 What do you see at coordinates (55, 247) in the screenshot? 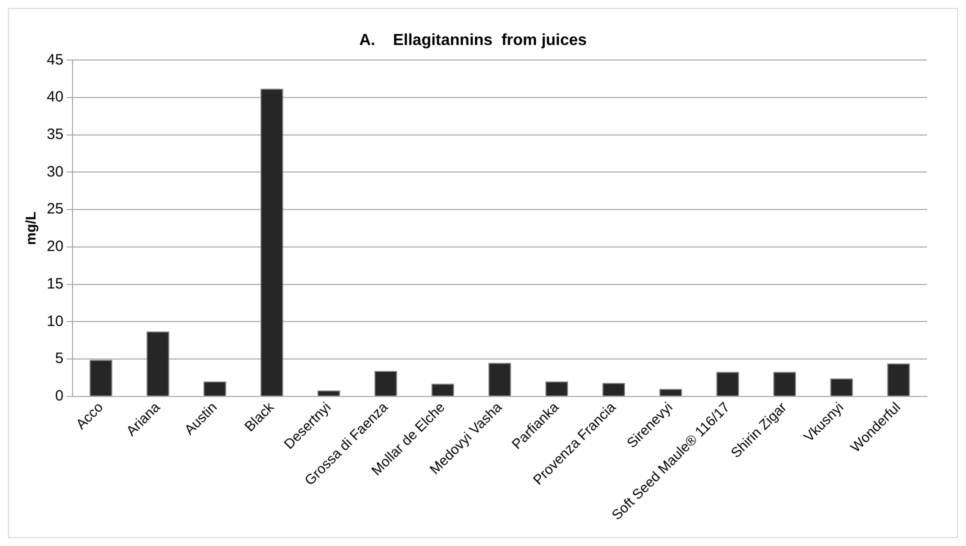
I see `y-tick-label: 20` at bounding box center [55, 247].